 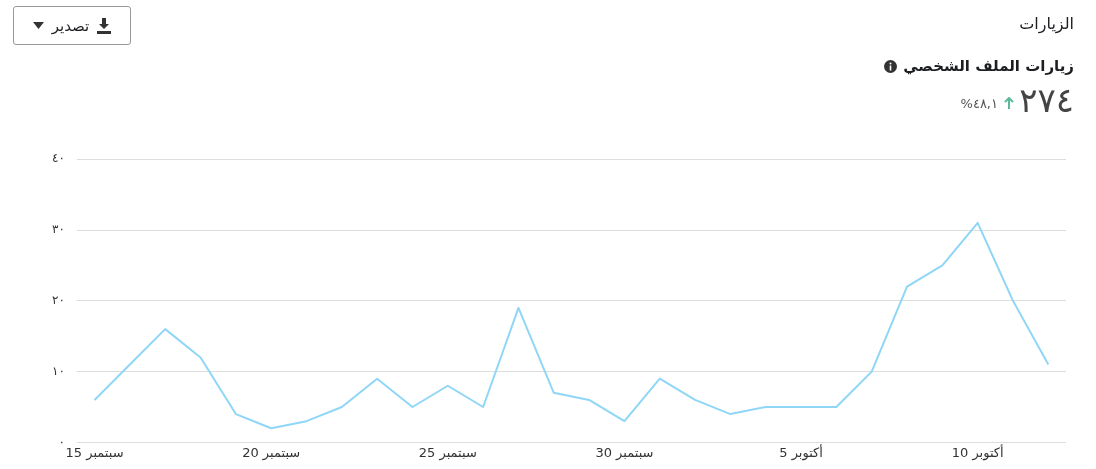 I want to click on x-tick-label: 10 أكتوبر, so click(x=977, y=452).